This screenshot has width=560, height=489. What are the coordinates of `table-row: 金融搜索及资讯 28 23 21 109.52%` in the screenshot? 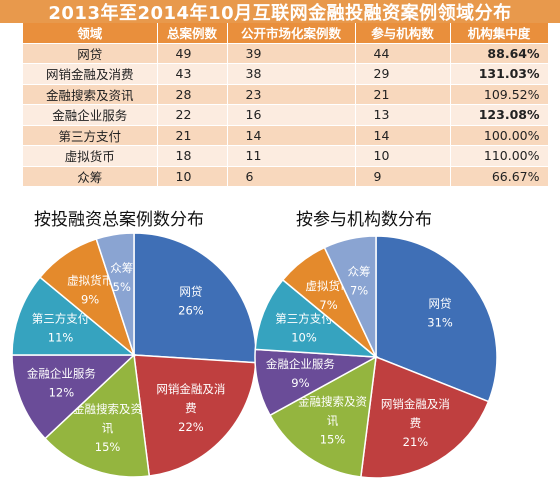 It's located at (286, 94).